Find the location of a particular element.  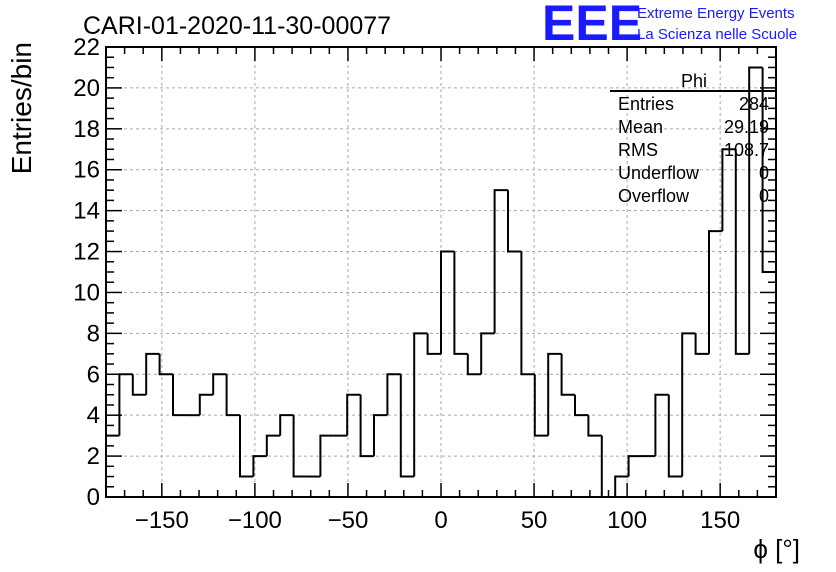

eee-logo-text: EEE is located at coordinates (592, 25).